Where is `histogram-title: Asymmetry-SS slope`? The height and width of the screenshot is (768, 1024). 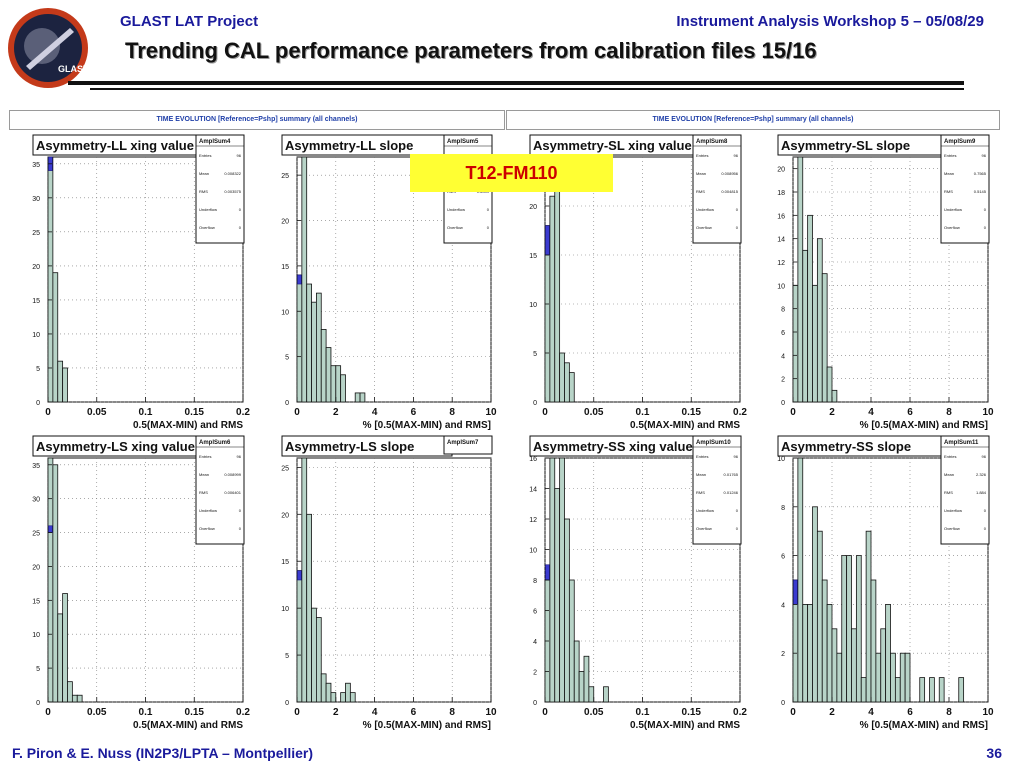
histogram-title: Asymmetry-SS slope is located at coordinates (846, 446).